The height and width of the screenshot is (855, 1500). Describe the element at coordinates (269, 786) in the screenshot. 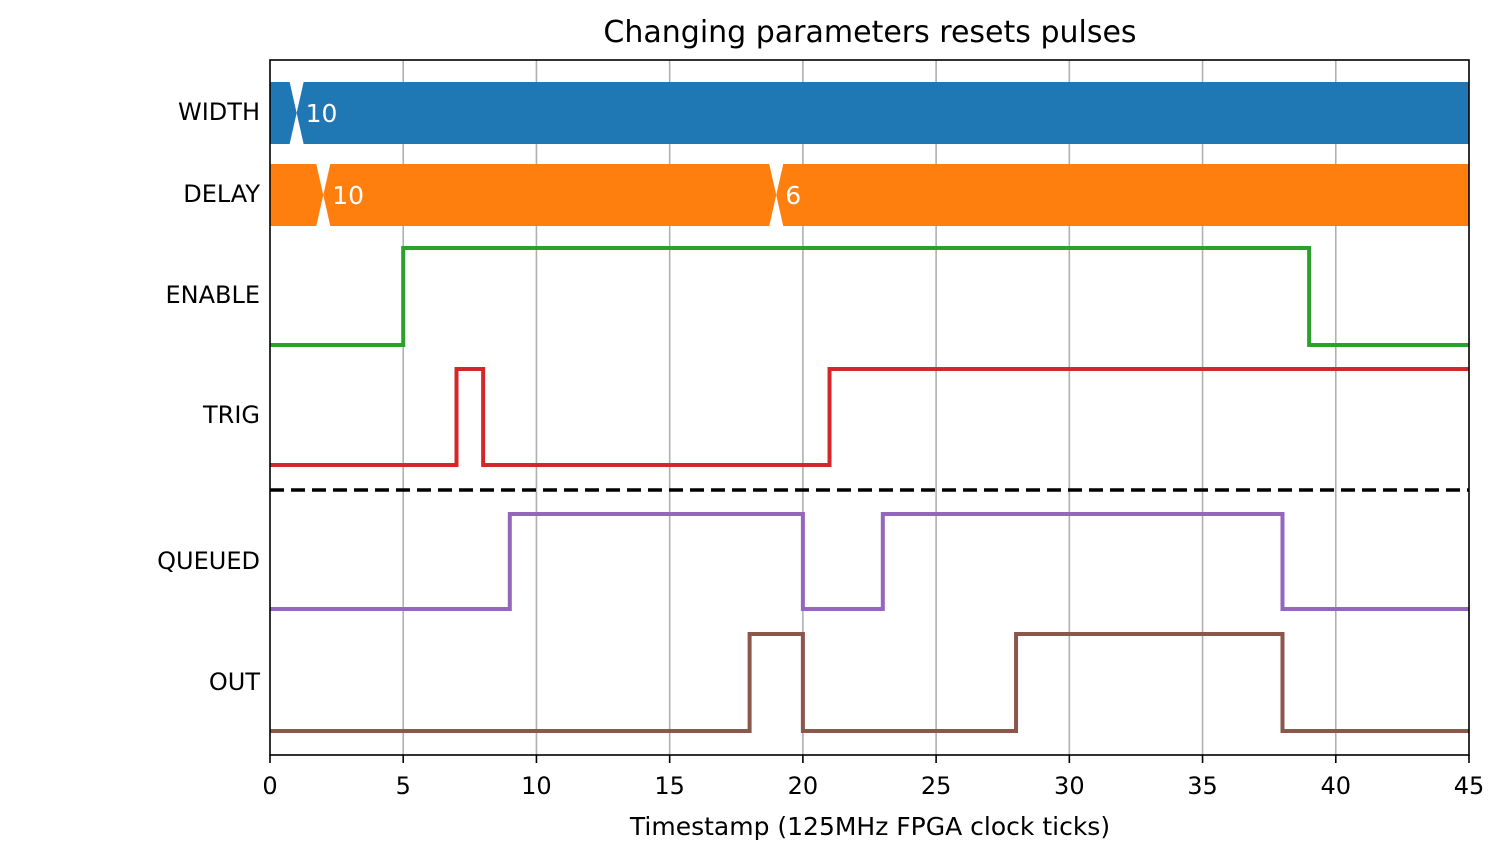

I see `x-tick-label-0: 0` at that location.